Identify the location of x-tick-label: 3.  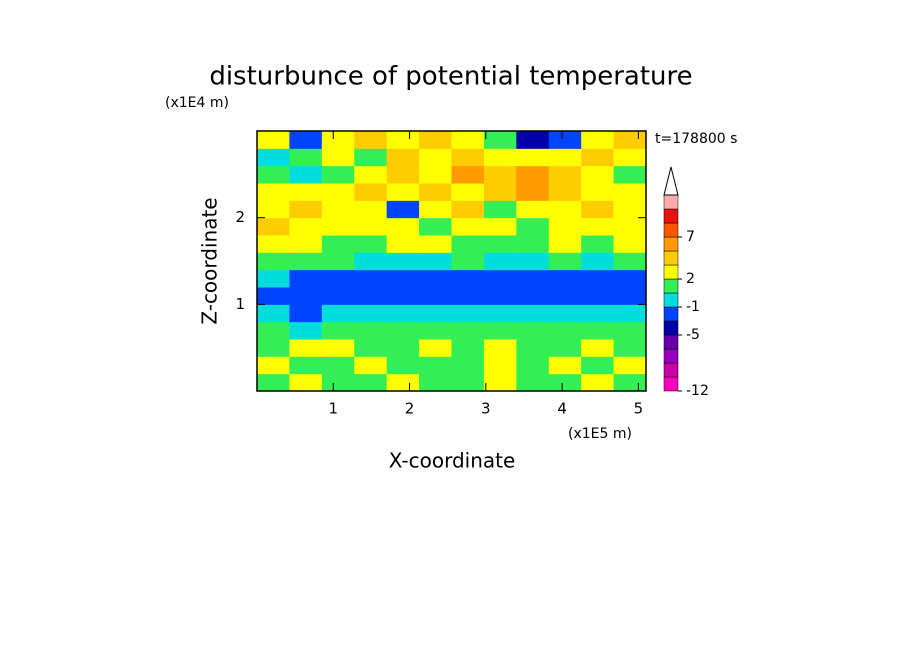
(486, 409).